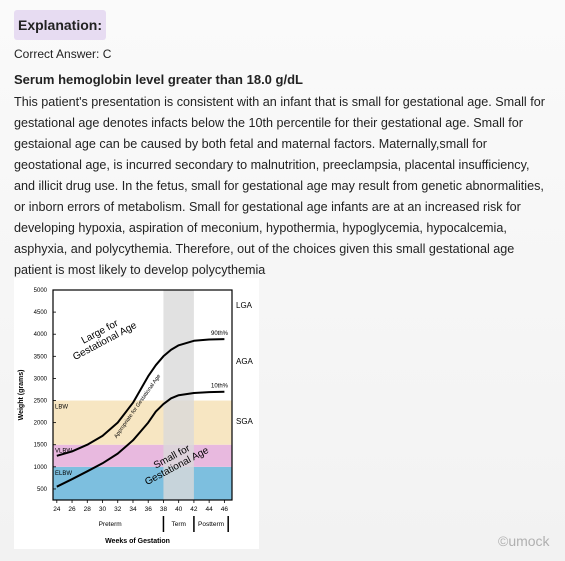  Describe the element at coordinates (63, 474) in the screenshot. I see `band-label: ELBW` at that location.